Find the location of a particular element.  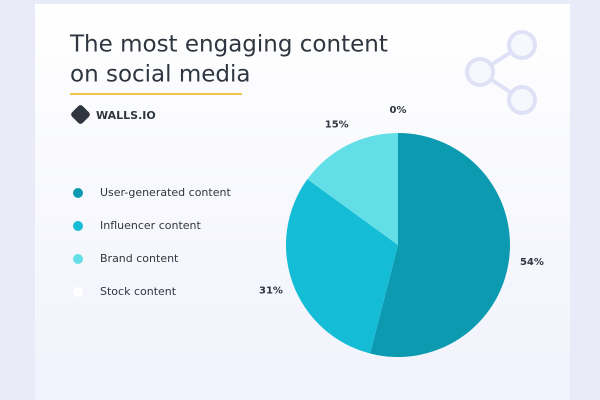

legend-label: Brand content is located at coordinates (139, 258).